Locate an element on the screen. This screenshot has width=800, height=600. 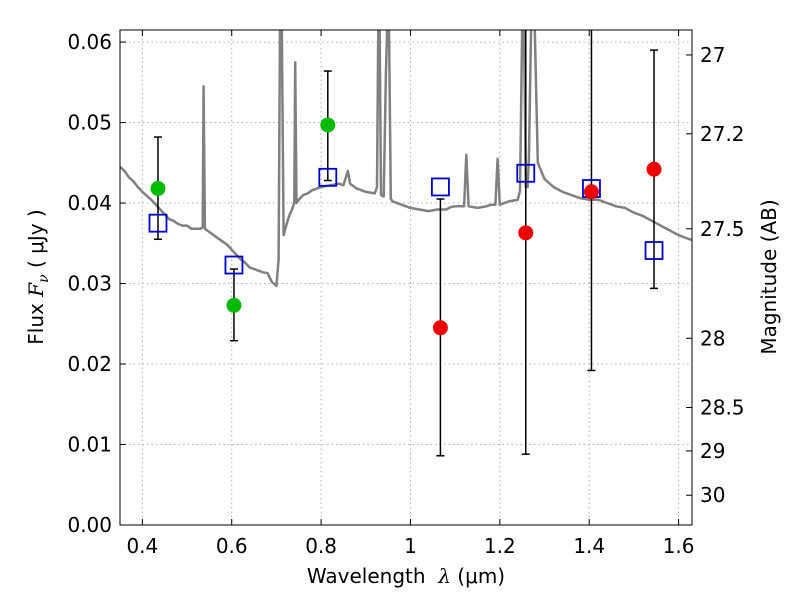
y2-tick-label: 28.5 is located at coordinates (722, 407).